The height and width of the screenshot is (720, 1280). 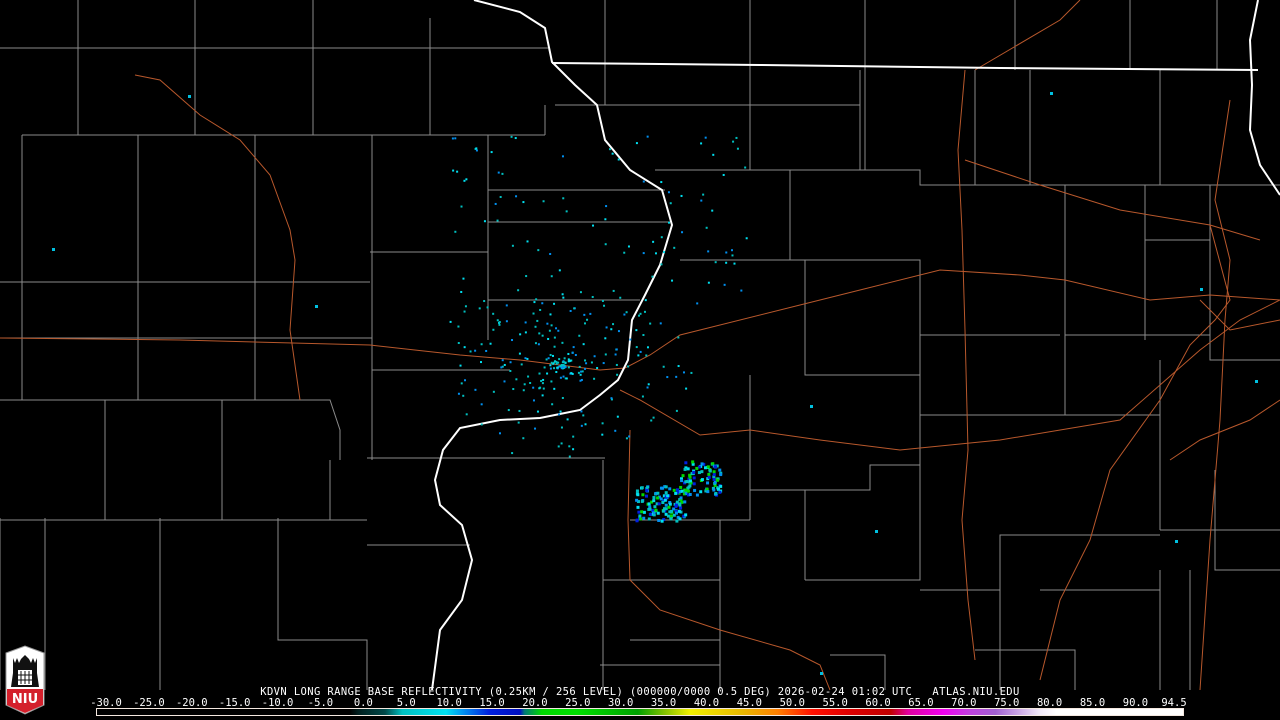 I want to click on color-scale-label: 0.0, so click(x=363, y=703).